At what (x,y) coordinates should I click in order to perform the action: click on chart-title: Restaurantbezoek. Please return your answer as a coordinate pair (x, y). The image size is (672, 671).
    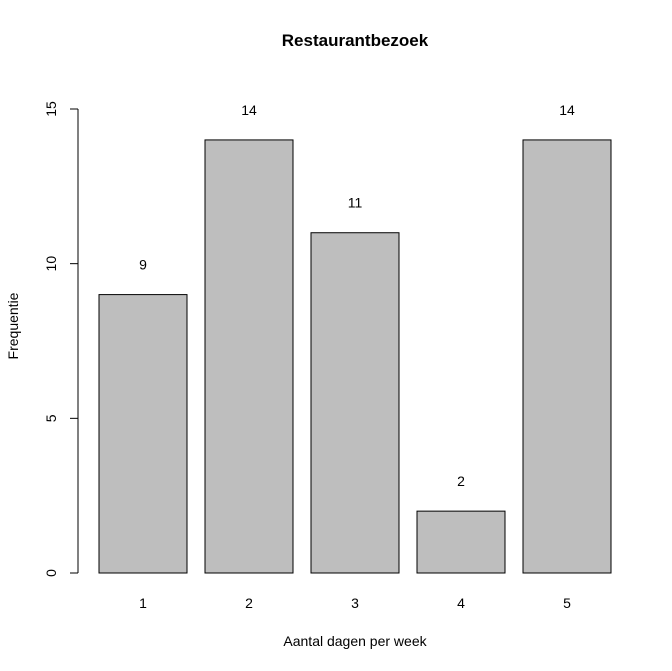
    Looking at the image, I should click on (355, 40).